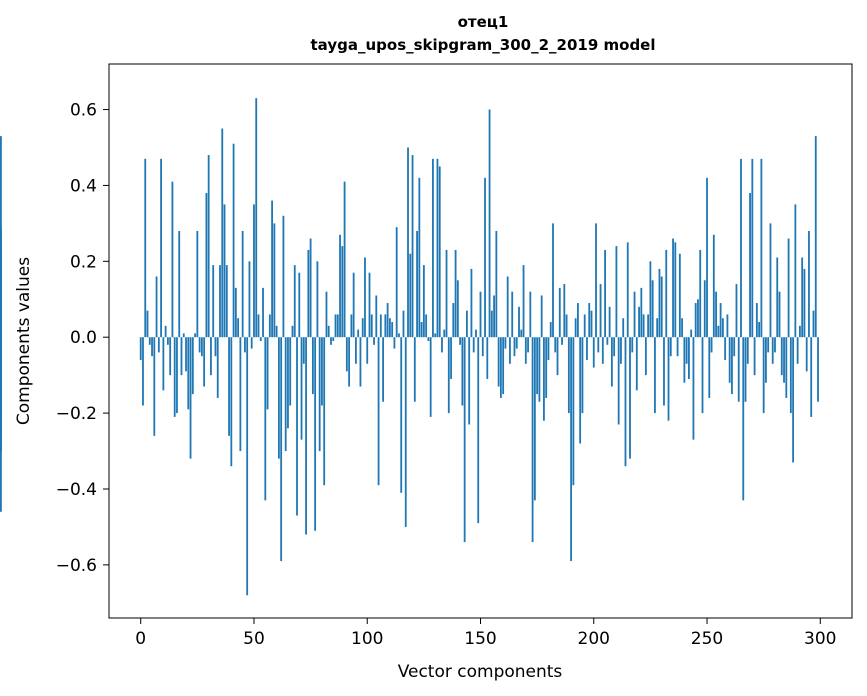 The width and height of the screenshot is (867, 696). I want to click on y-tick-label: 0.6, so click(83, 111).